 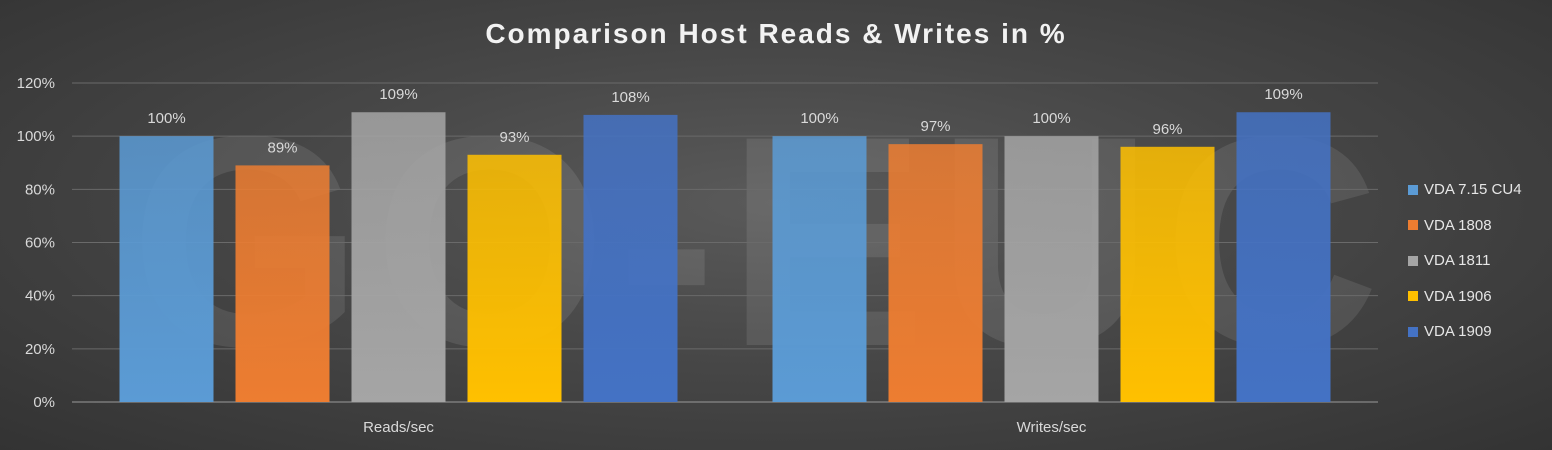 I want to click on legend-item: VDA 7.15 CU4, so click(x=1478, y=190).